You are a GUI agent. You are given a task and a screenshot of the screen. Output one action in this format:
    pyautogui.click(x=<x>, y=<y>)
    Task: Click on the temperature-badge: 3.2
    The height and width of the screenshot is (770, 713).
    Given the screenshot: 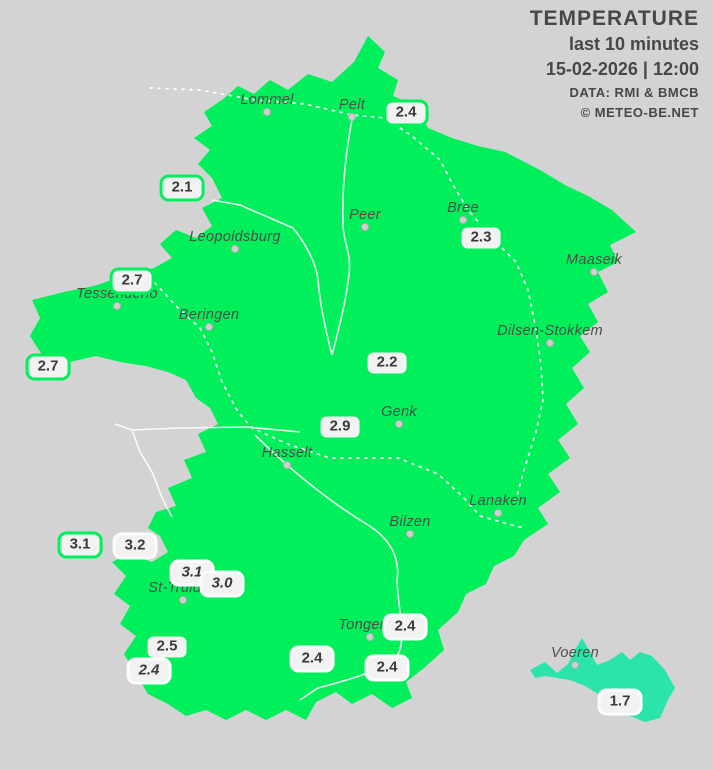 What is the action you would take?
    pyautogui.click(x=135, y=546)
    